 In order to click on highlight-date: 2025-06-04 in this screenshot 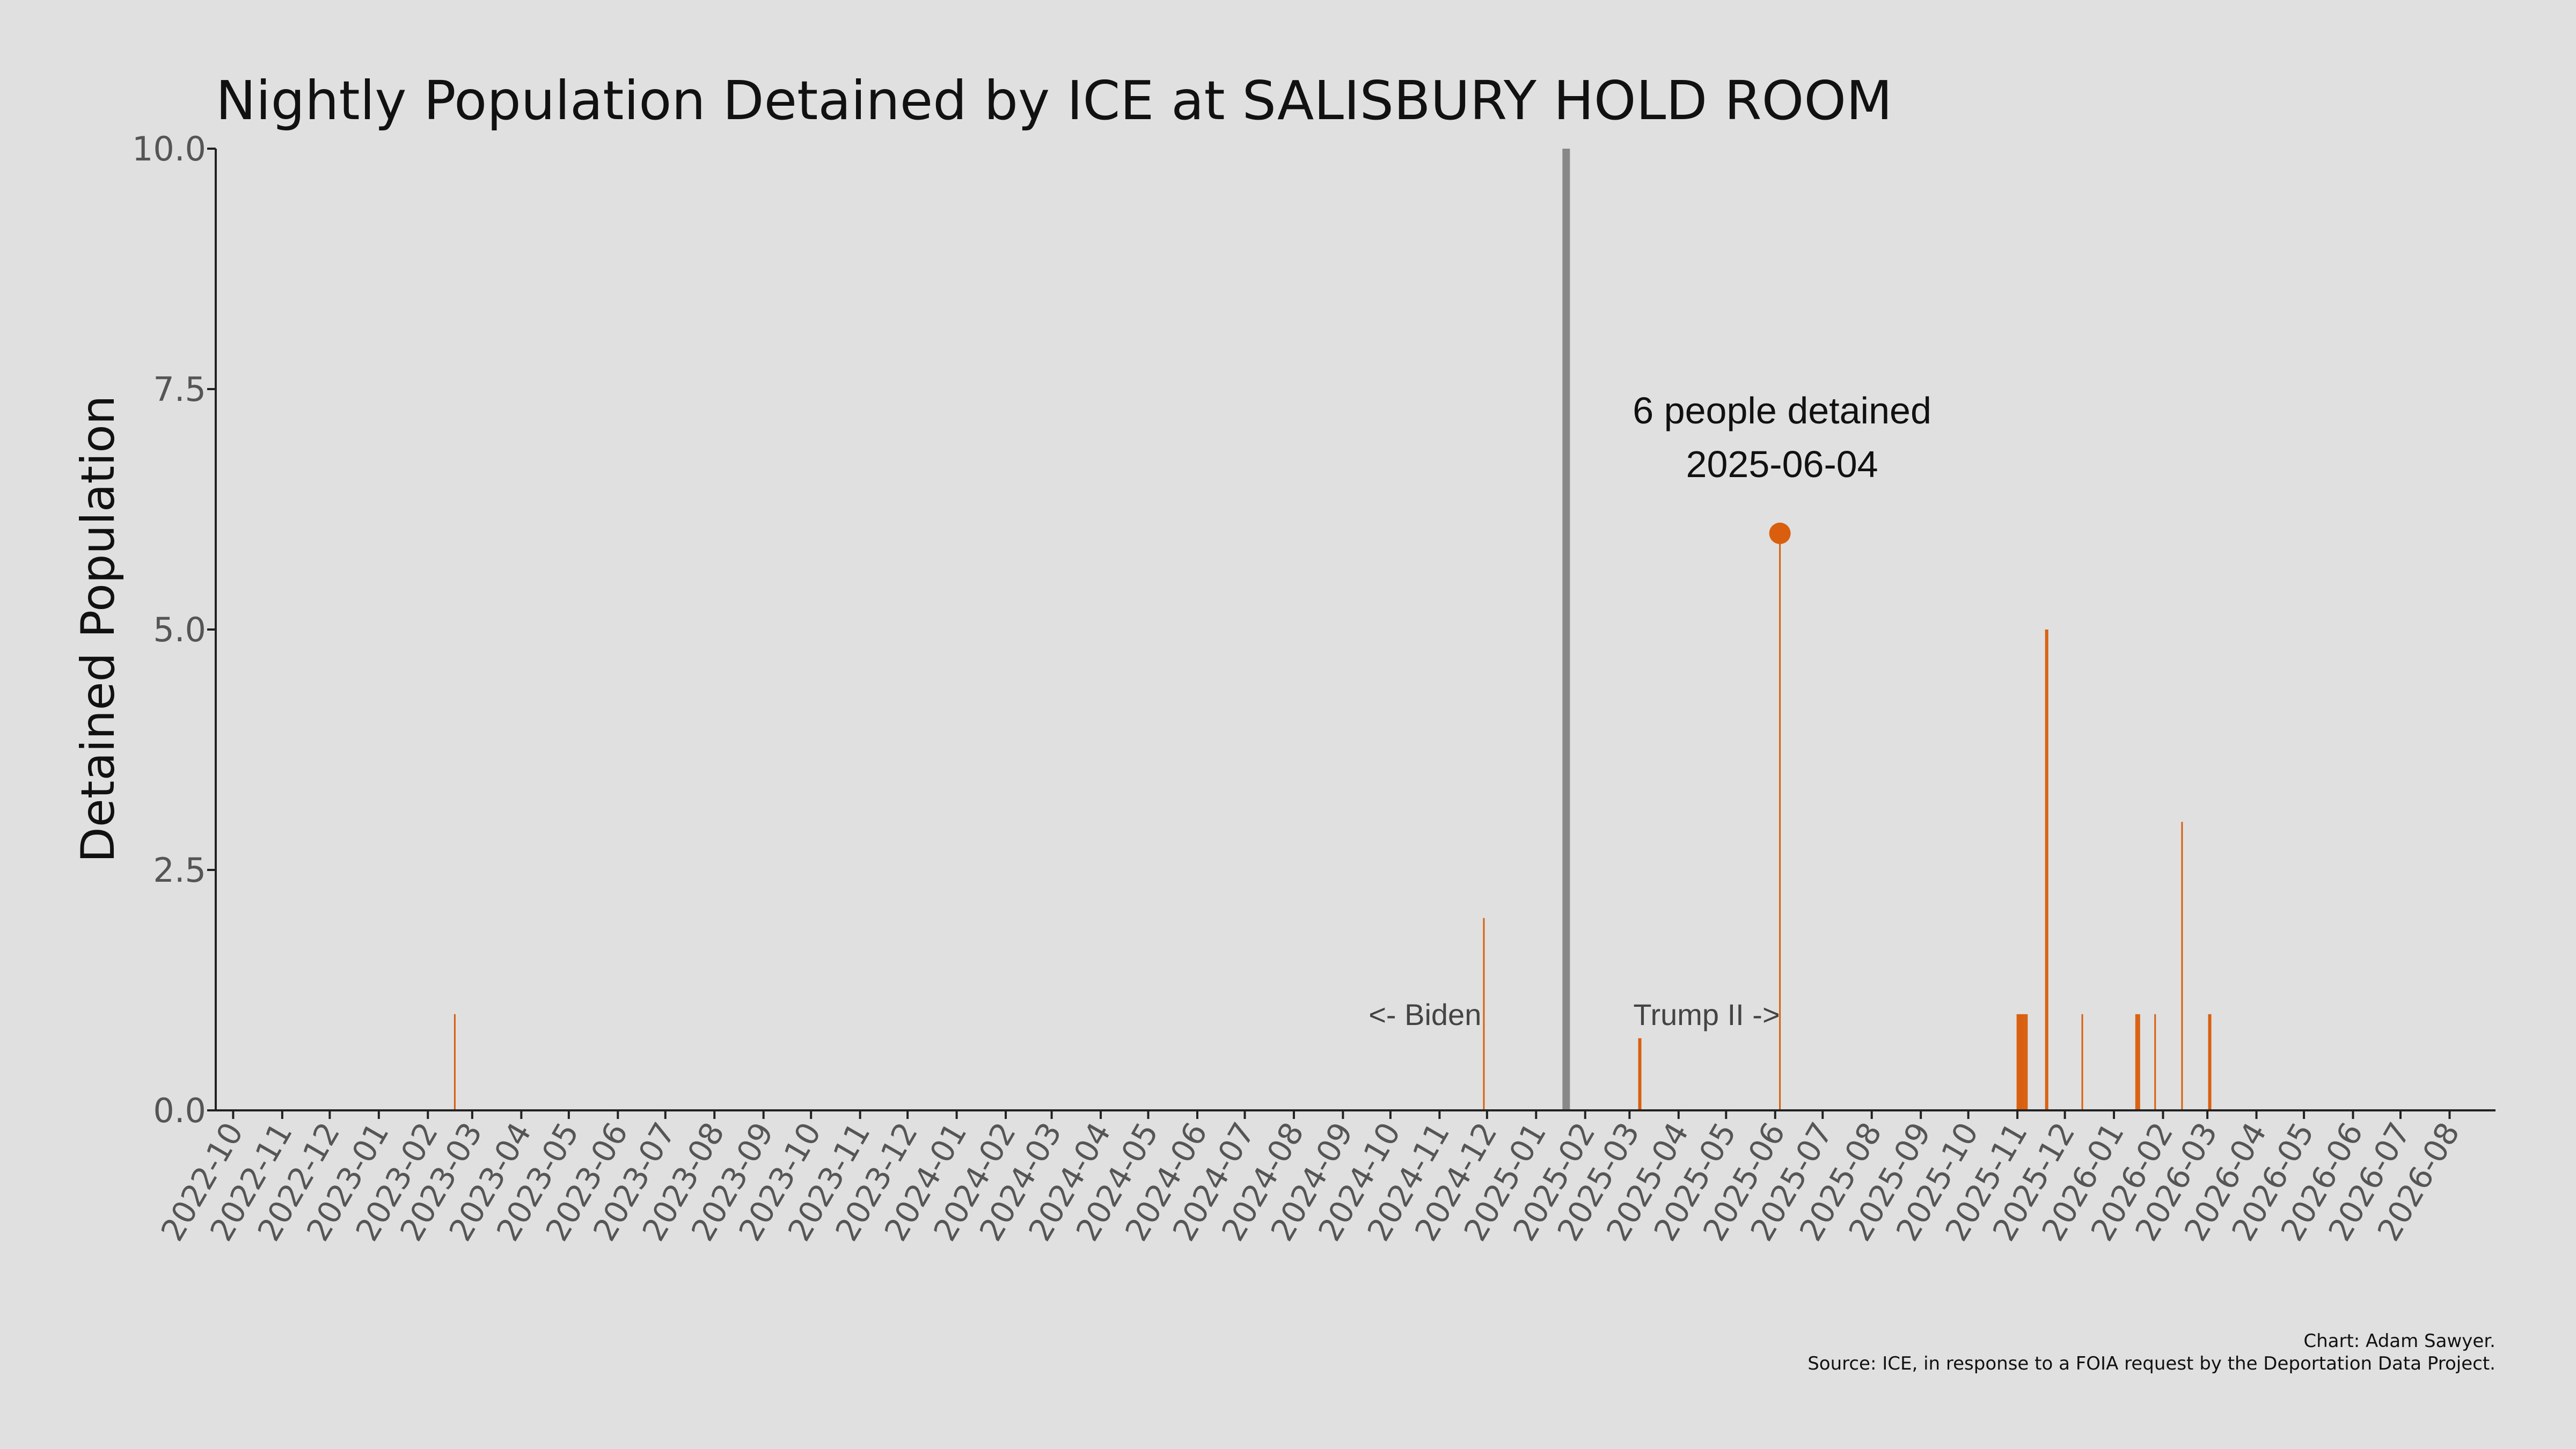, I will do `click(1782, 464)`.